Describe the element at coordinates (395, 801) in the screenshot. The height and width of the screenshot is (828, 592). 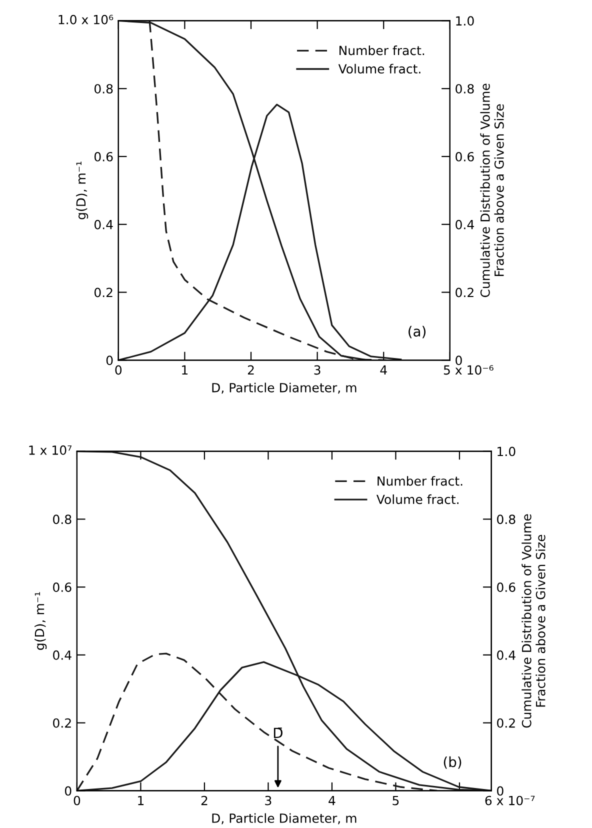
I see `x-tick-label: 5` at that location.